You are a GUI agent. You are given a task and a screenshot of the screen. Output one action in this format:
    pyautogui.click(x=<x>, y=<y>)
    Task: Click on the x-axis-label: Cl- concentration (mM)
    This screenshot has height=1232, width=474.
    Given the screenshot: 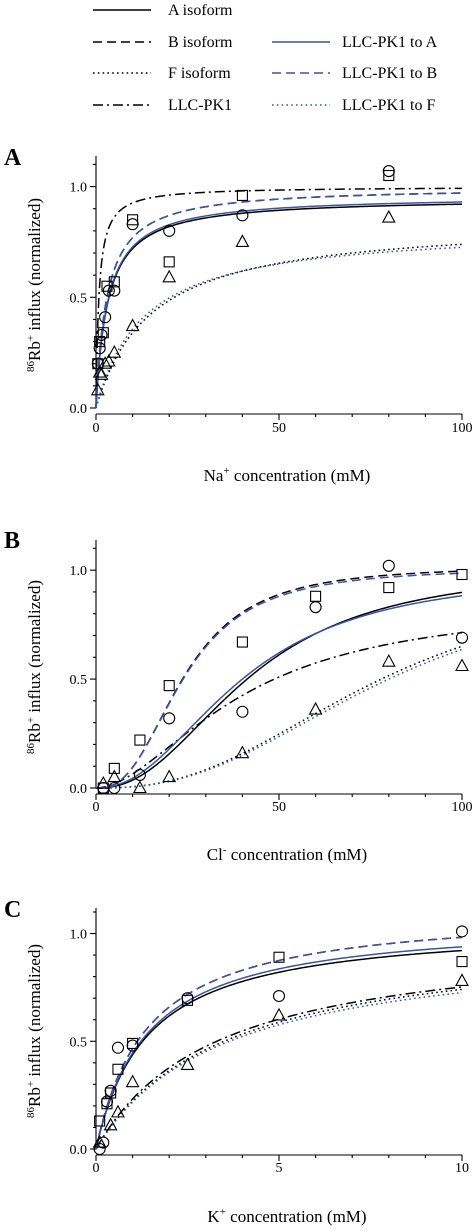 What is the action you would take?
    pyautogui.click(x=287, y=854)
    